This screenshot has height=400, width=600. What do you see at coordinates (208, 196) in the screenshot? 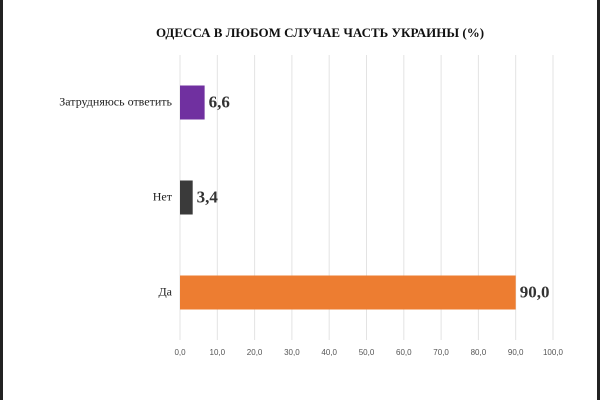
I see `value-label: 3,4` at bounding box center [208, 196].